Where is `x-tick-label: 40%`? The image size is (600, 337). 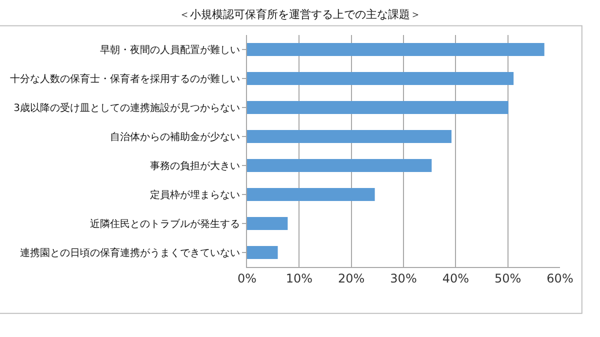 x-tick-label: 40% is located at coordinates (456, 278).